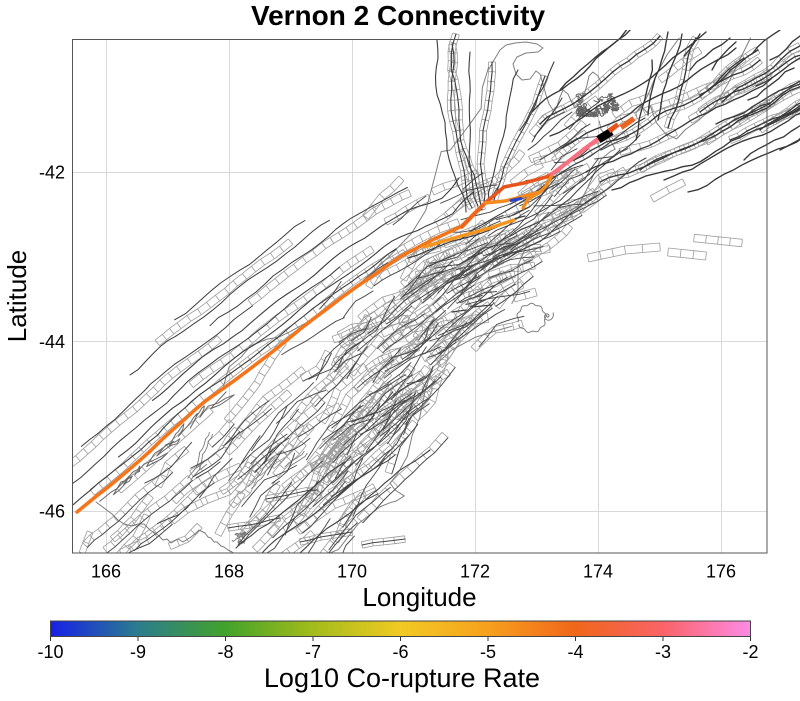 This screenshot has height=701, width=800. Describe the element at coordinates (598, 572) in the screenshot. I see `svg-text: 174` at that location.